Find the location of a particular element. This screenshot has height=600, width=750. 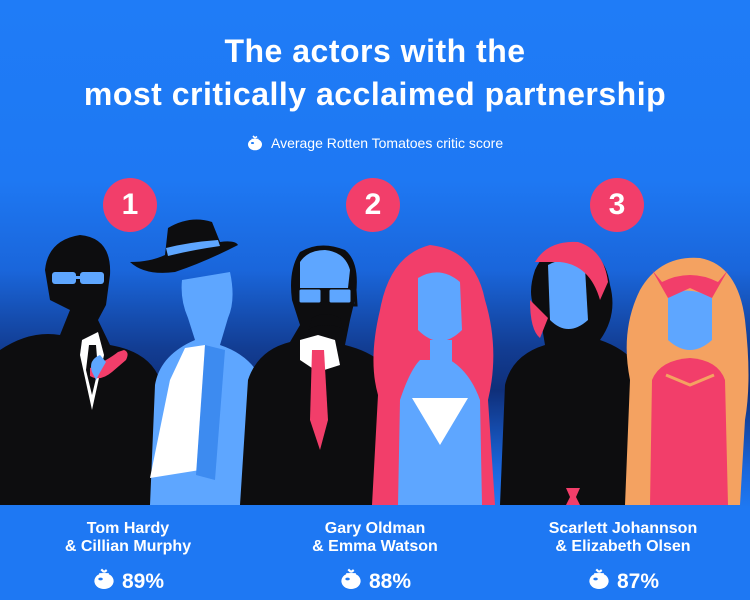

score-value: 89% is located at coordinates (143, 581).